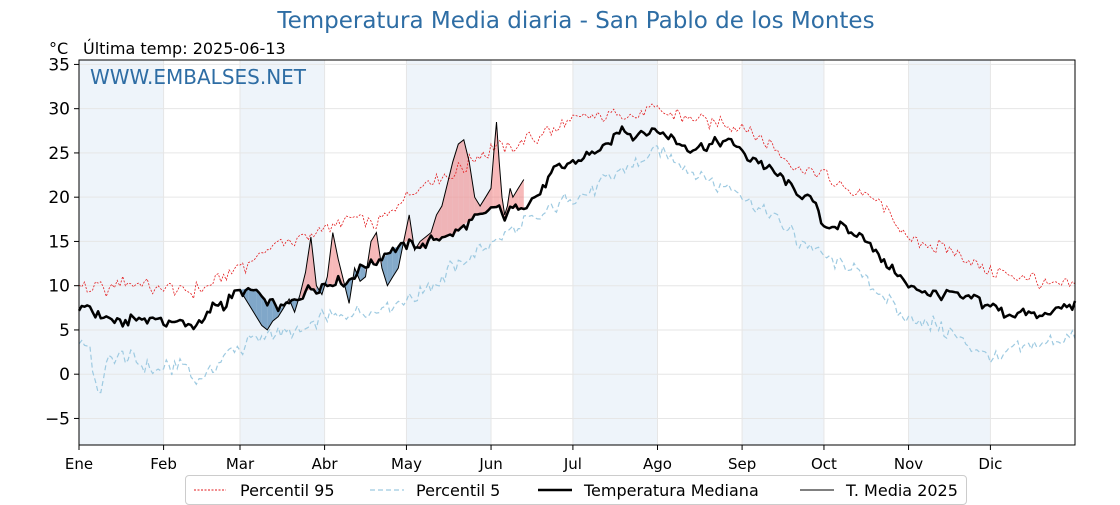  What do you see at coordinates (902, 490) in the screenshot?
I see `legend-label-current: T. Media 2025` at bounding box center [902, 490].